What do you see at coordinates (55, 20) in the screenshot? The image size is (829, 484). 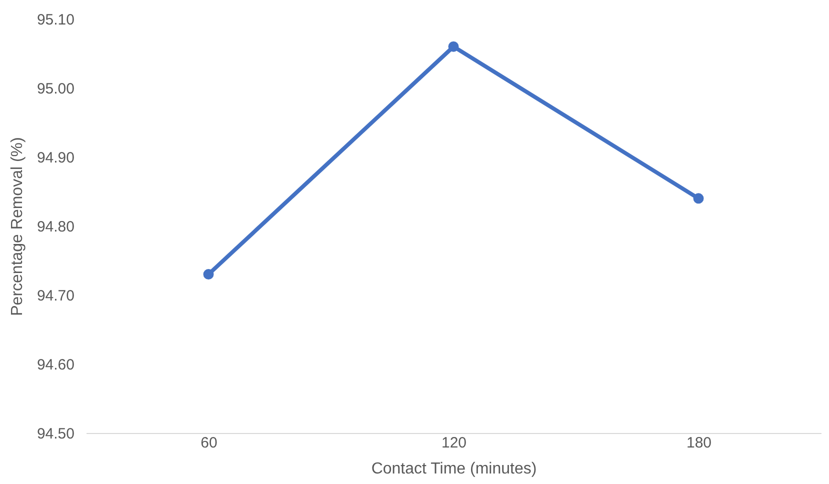 I see `y-tick-label: 95.10` at bounding box center [55, 20].